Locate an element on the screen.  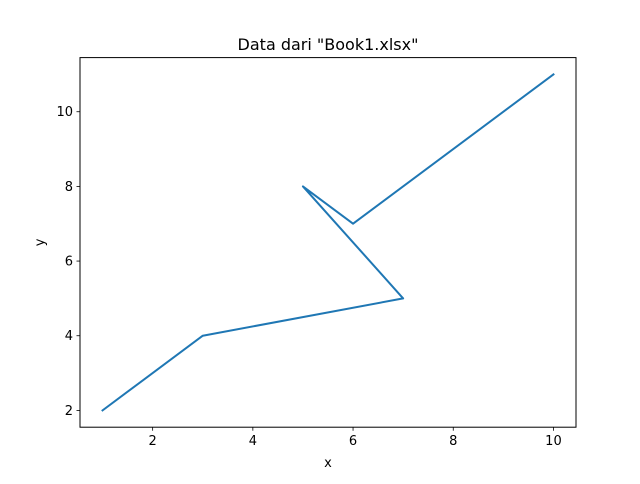
y-tick-label: 2 is located at coordinates (69, 411).